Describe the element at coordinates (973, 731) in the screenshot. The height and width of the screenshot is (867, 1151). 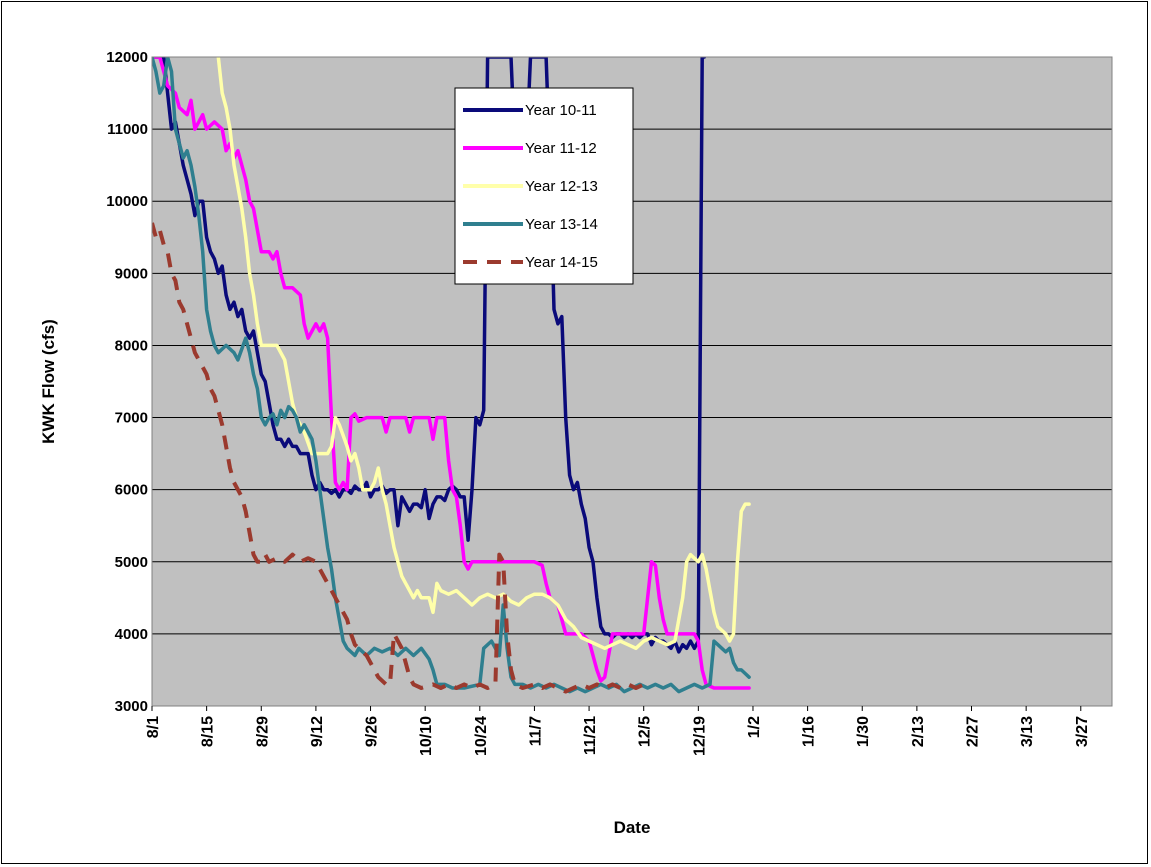
I see `x-tick-label: 2/27` at that location.